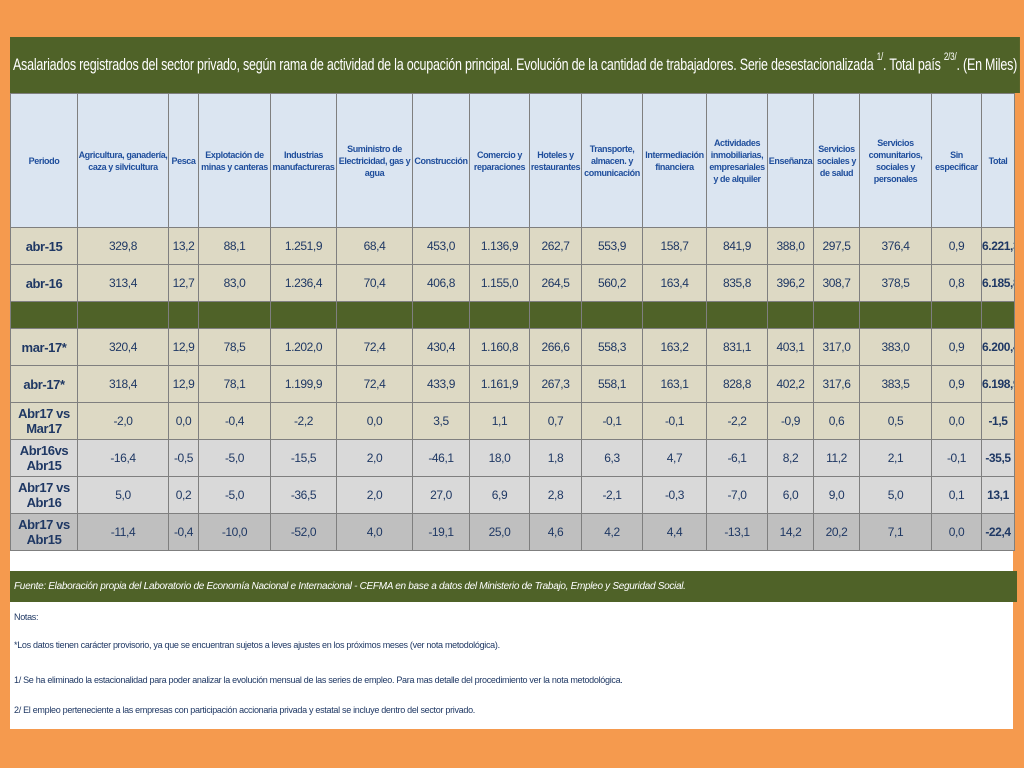 The height and width of the screenshot is (768, 1024). I want to click on value-cell: 1.199,9, so click(303, 384).